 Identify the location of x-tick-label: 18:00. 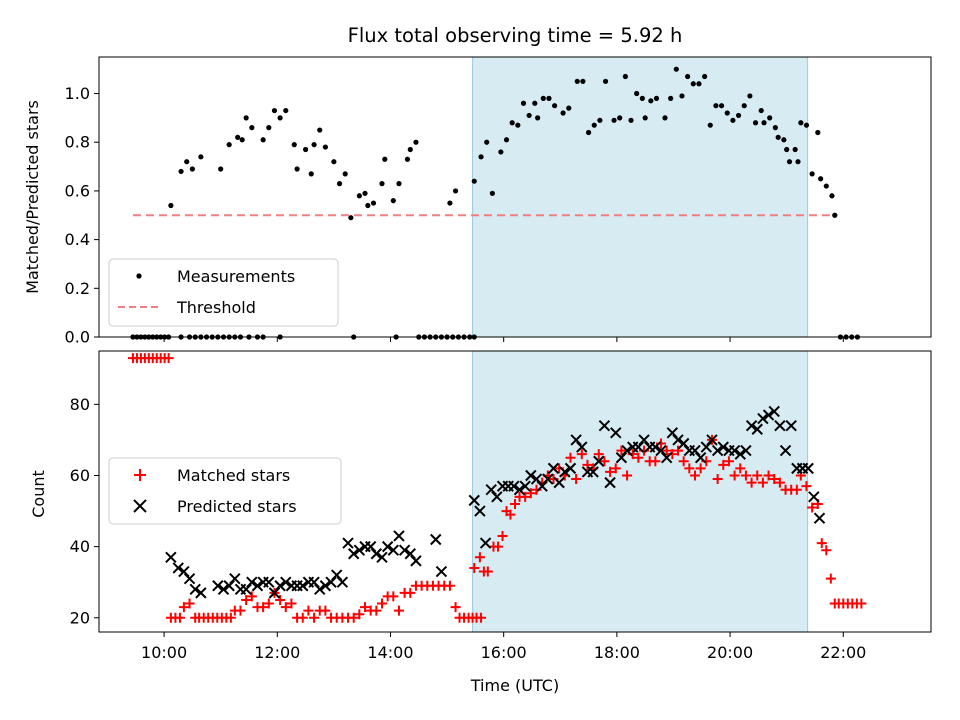
(617, 652).